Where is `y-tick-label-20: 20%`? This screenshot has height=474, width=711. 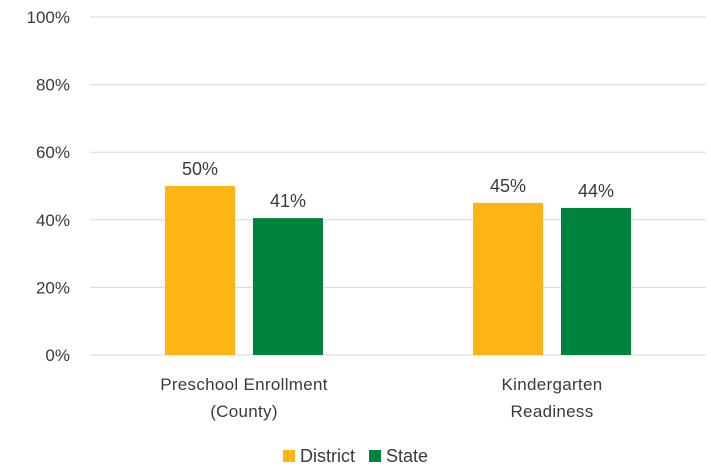
y-tick-label-20: 20% is located at coordinates (53, 287).